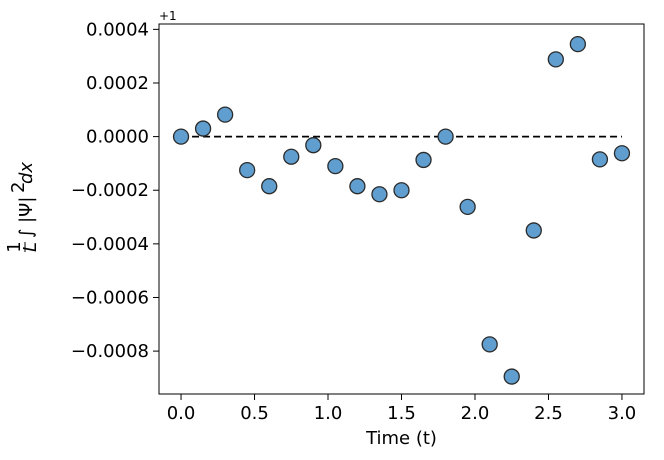  I want to click on x-tick-label: 3.0, so click(622, 413).